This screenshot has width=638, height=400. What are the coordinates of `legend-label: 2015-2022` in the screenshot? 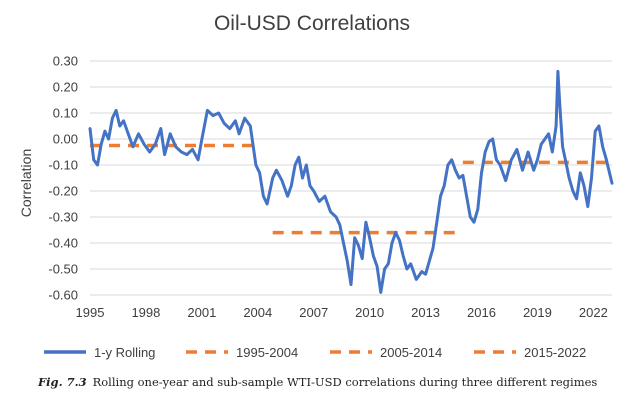 It's located at (555, 352).